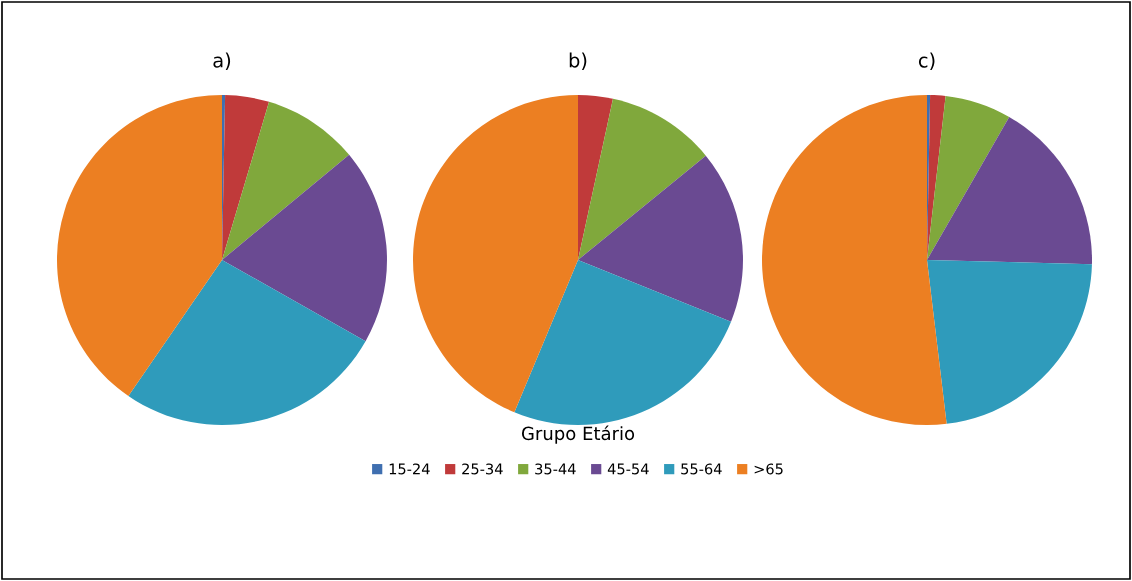  What do you see at coordinates (578, 61) in the screenshot?
I see `chart-title: b)` at bounding box center [578, 61].